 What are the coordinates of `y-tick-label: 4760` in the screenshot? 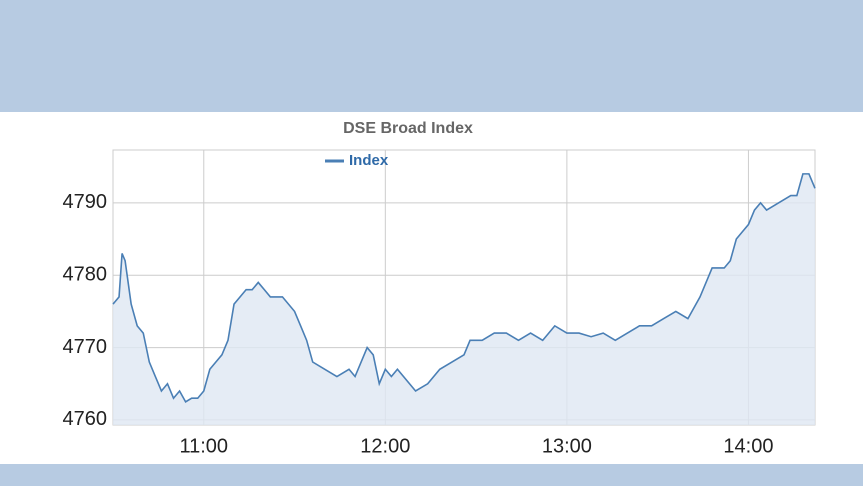 It's located at (85, 419).